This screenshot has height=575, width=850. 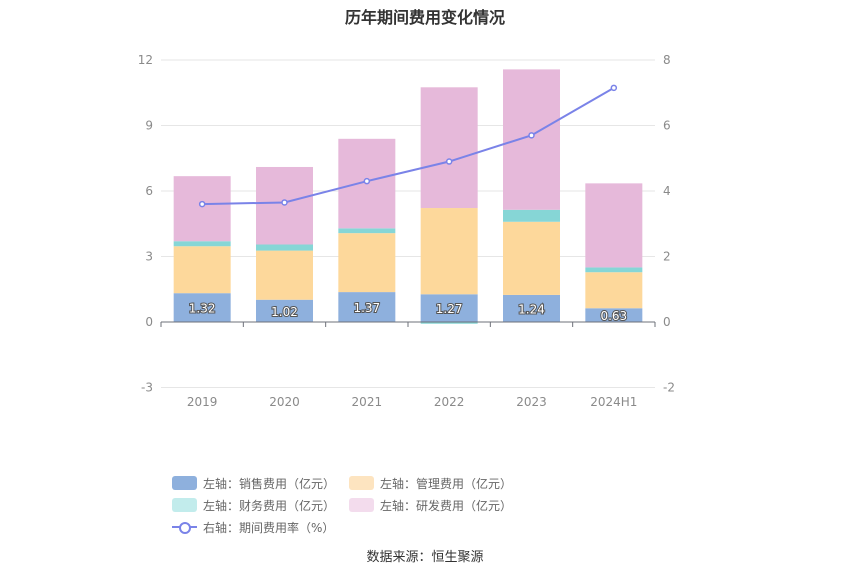 What do you see at coordinates (408, 324) in the screenshot?
I see `x-axis` at bounding box center [408, 324].